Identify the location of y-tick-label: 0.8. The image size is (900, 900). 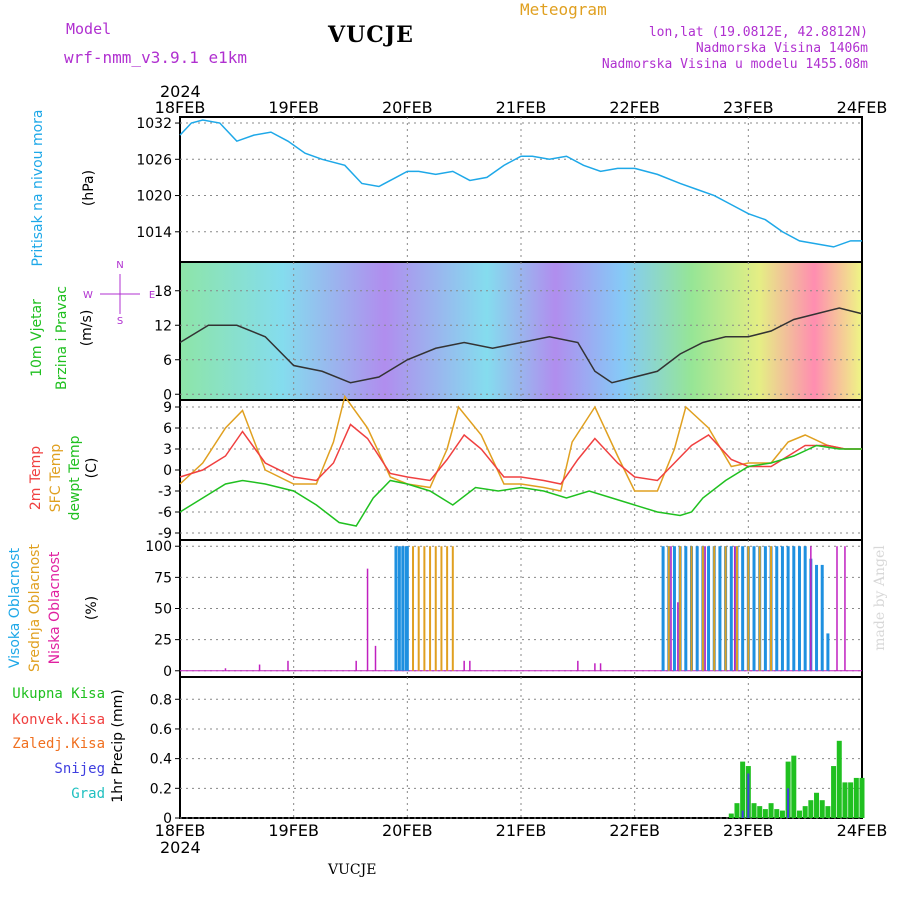
(161, 700).